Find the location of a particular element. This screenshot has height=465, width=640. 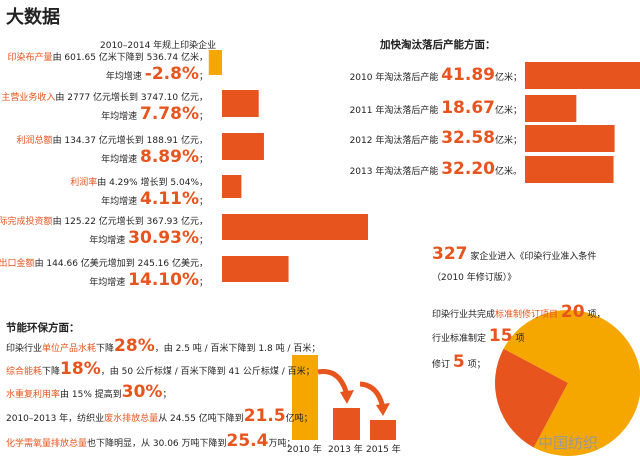

growth-line: 年均增速 7.78%； is located at coordinates (104, 114).